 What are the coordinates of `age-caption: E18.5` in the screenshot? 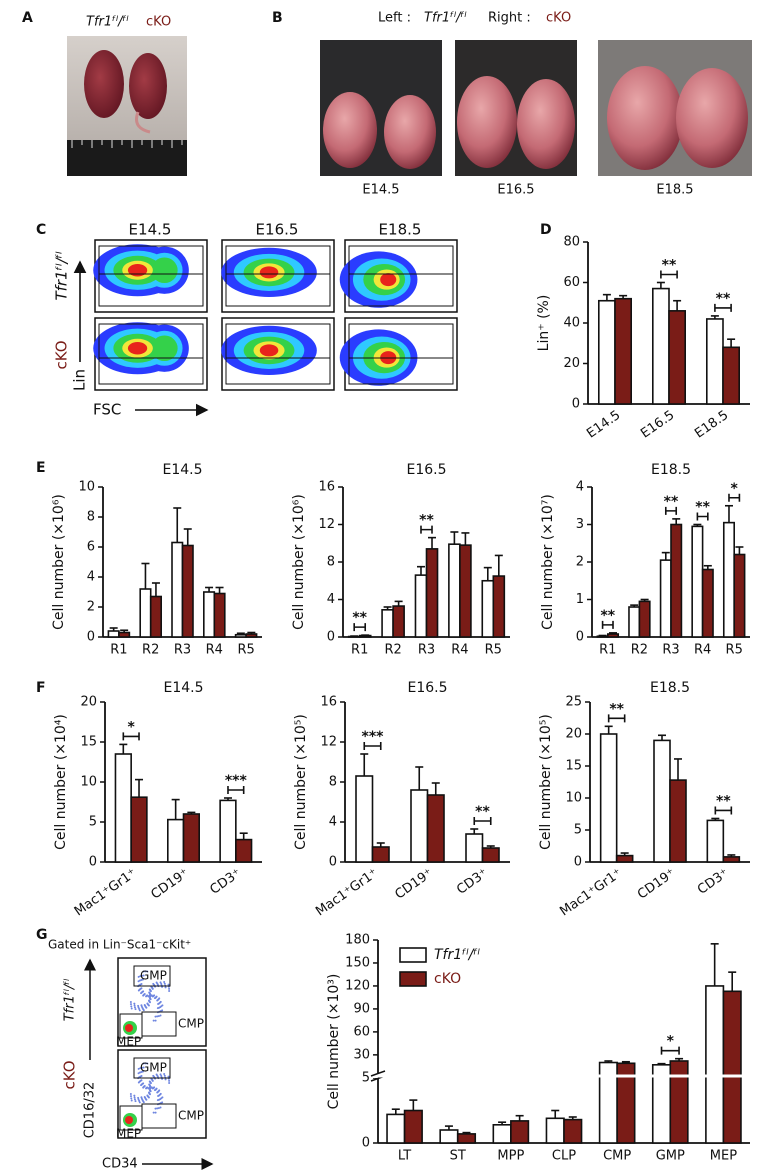 It's located at (674, 190).